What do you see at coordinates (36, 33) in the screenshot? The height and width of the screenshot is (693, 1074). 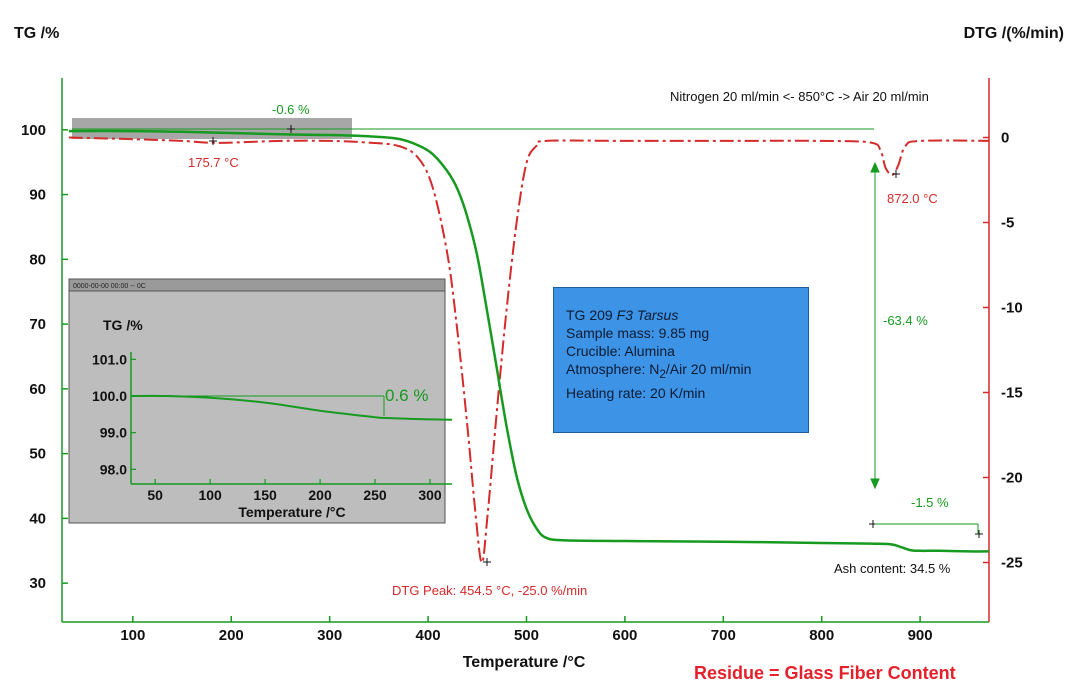 I see `tg-axis-title: TG /%` at bounding box center [36, 33].